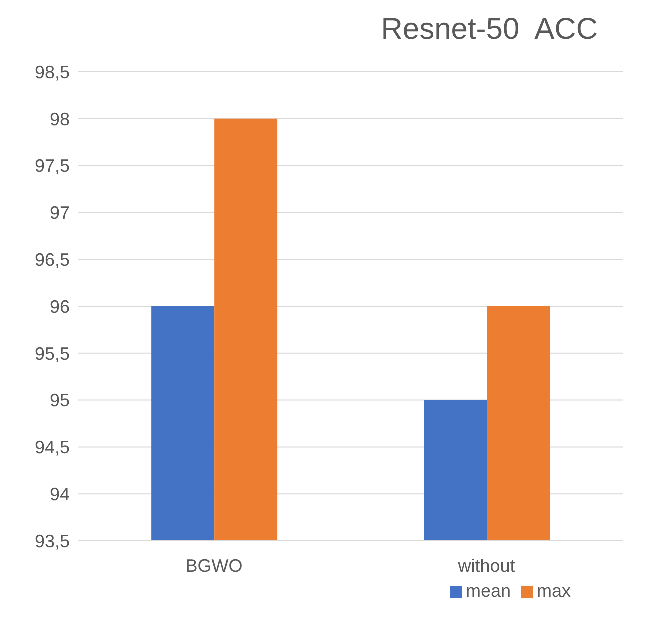  I want to click on y-tick-label: 98,5, so click(52, 72).